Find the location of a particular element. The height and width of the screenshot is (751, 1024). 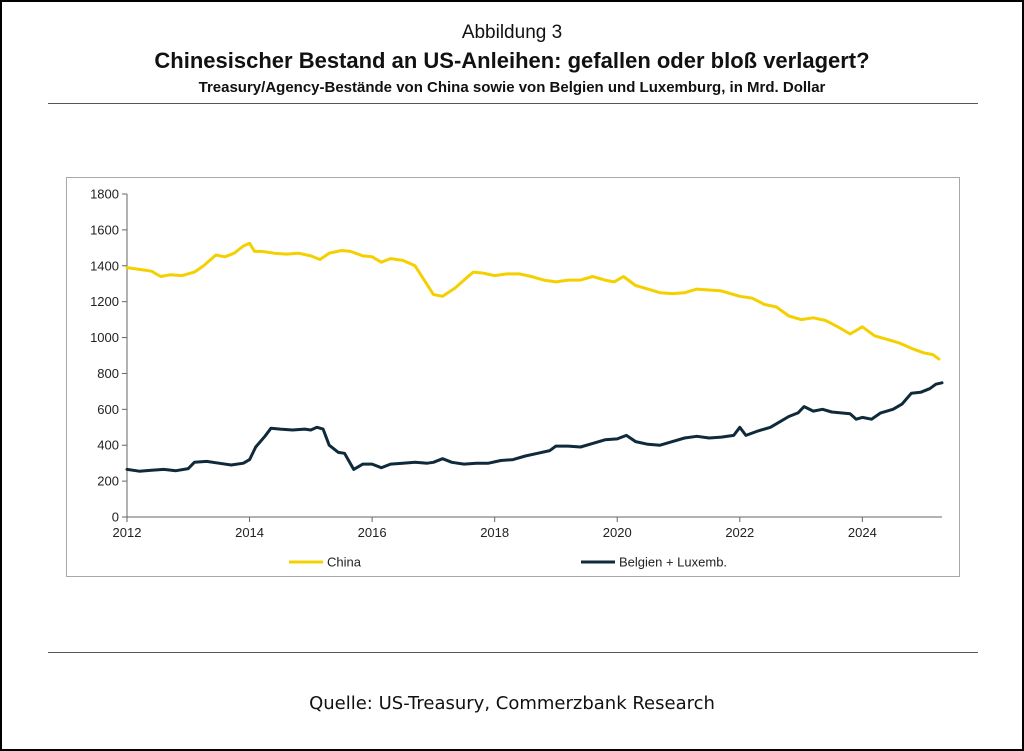

x-tick-label: 2016 is located at coordinates (372, 532).